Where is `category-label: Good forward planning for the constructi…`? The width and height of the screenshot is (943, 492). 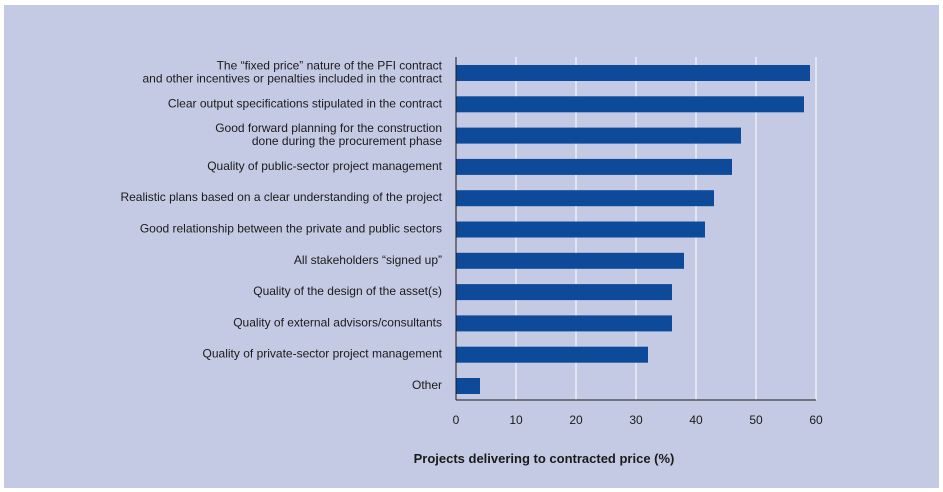 category-label: Good forward planning for the constructi… is located at coordinates (328, 134).